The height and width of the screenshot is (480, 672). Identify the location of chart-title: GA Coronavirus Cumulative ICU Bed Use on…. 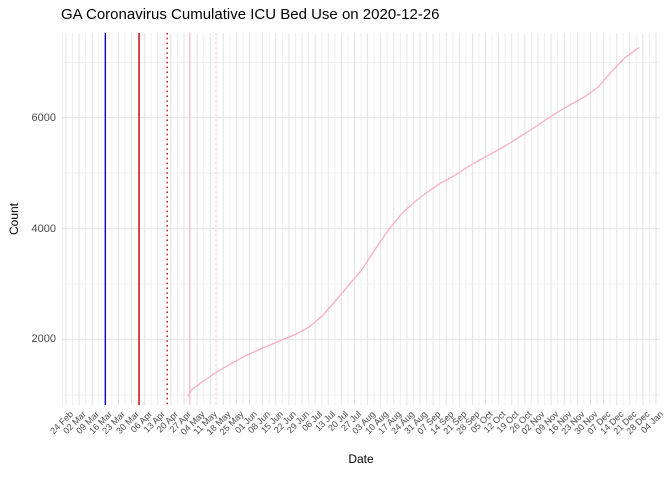
(250, 14).